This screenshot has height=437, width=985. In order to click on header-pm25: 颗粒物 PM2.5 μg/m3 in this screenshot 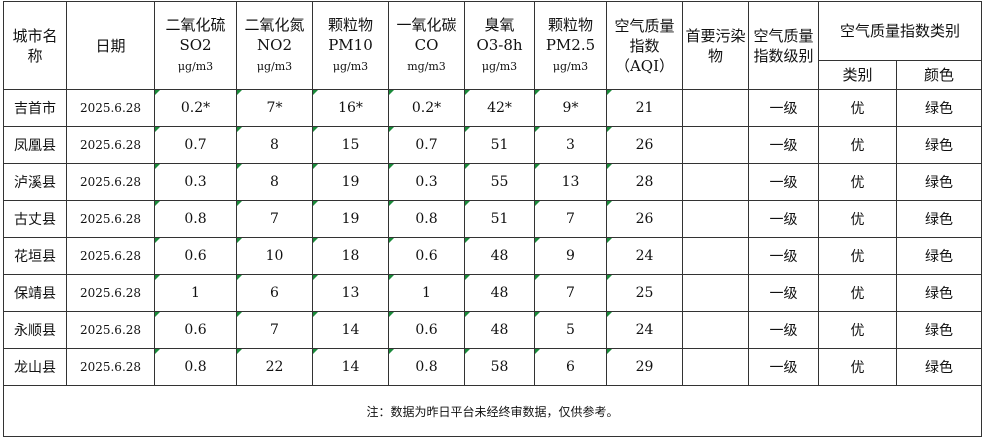, I will do `click(570, 45)`.